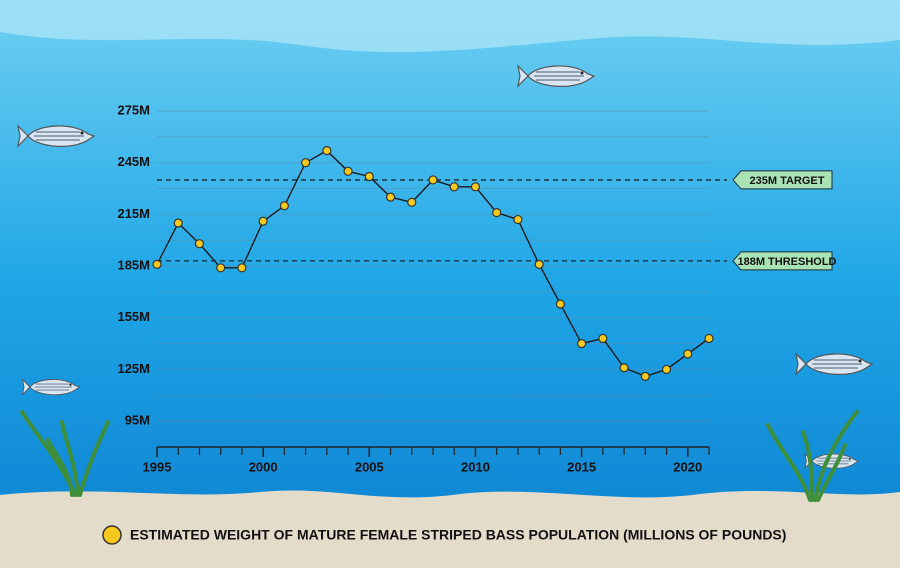 This screenshot has width=900, height=568. I want to click on sand, so click(450, 529).